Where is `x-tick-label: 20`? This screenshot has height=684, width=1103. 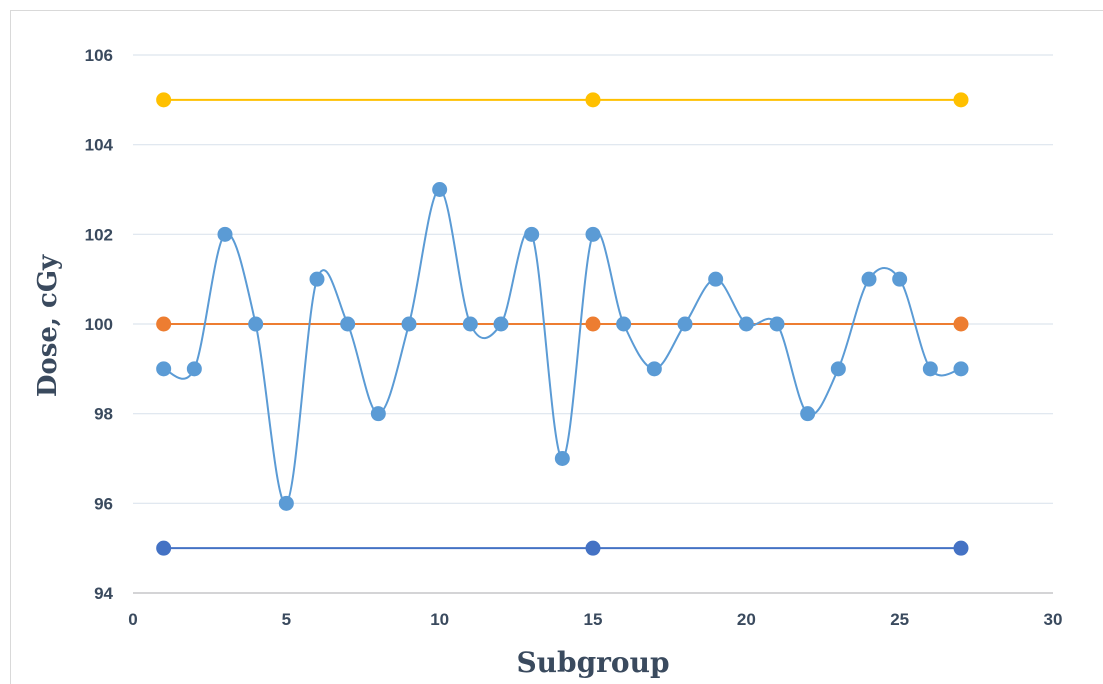
x-tick-label: 20 is located at coordinates (746, 619).